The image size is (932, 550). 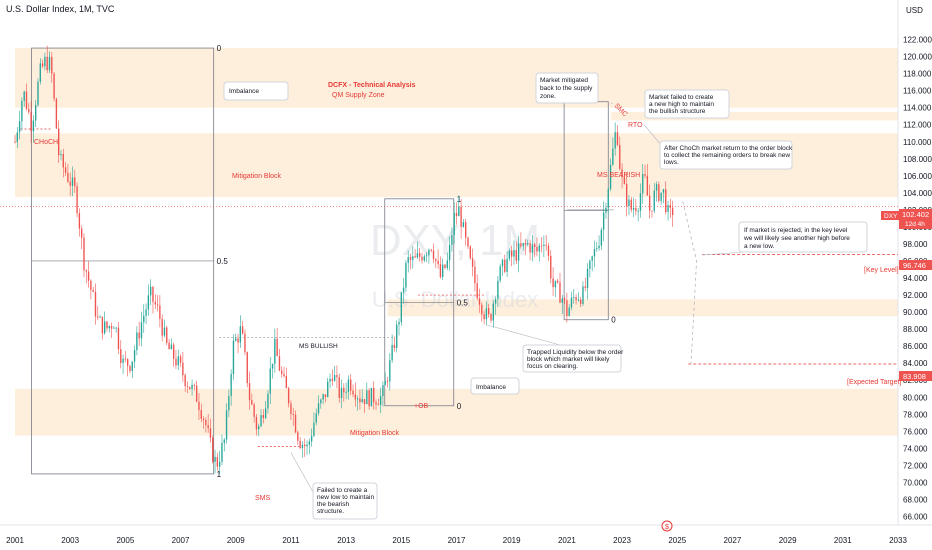 What do you see at coordinates (915, 346) in the screenshot?
I see `y-tick-18: 86.000` at bounding box center [915, 346].